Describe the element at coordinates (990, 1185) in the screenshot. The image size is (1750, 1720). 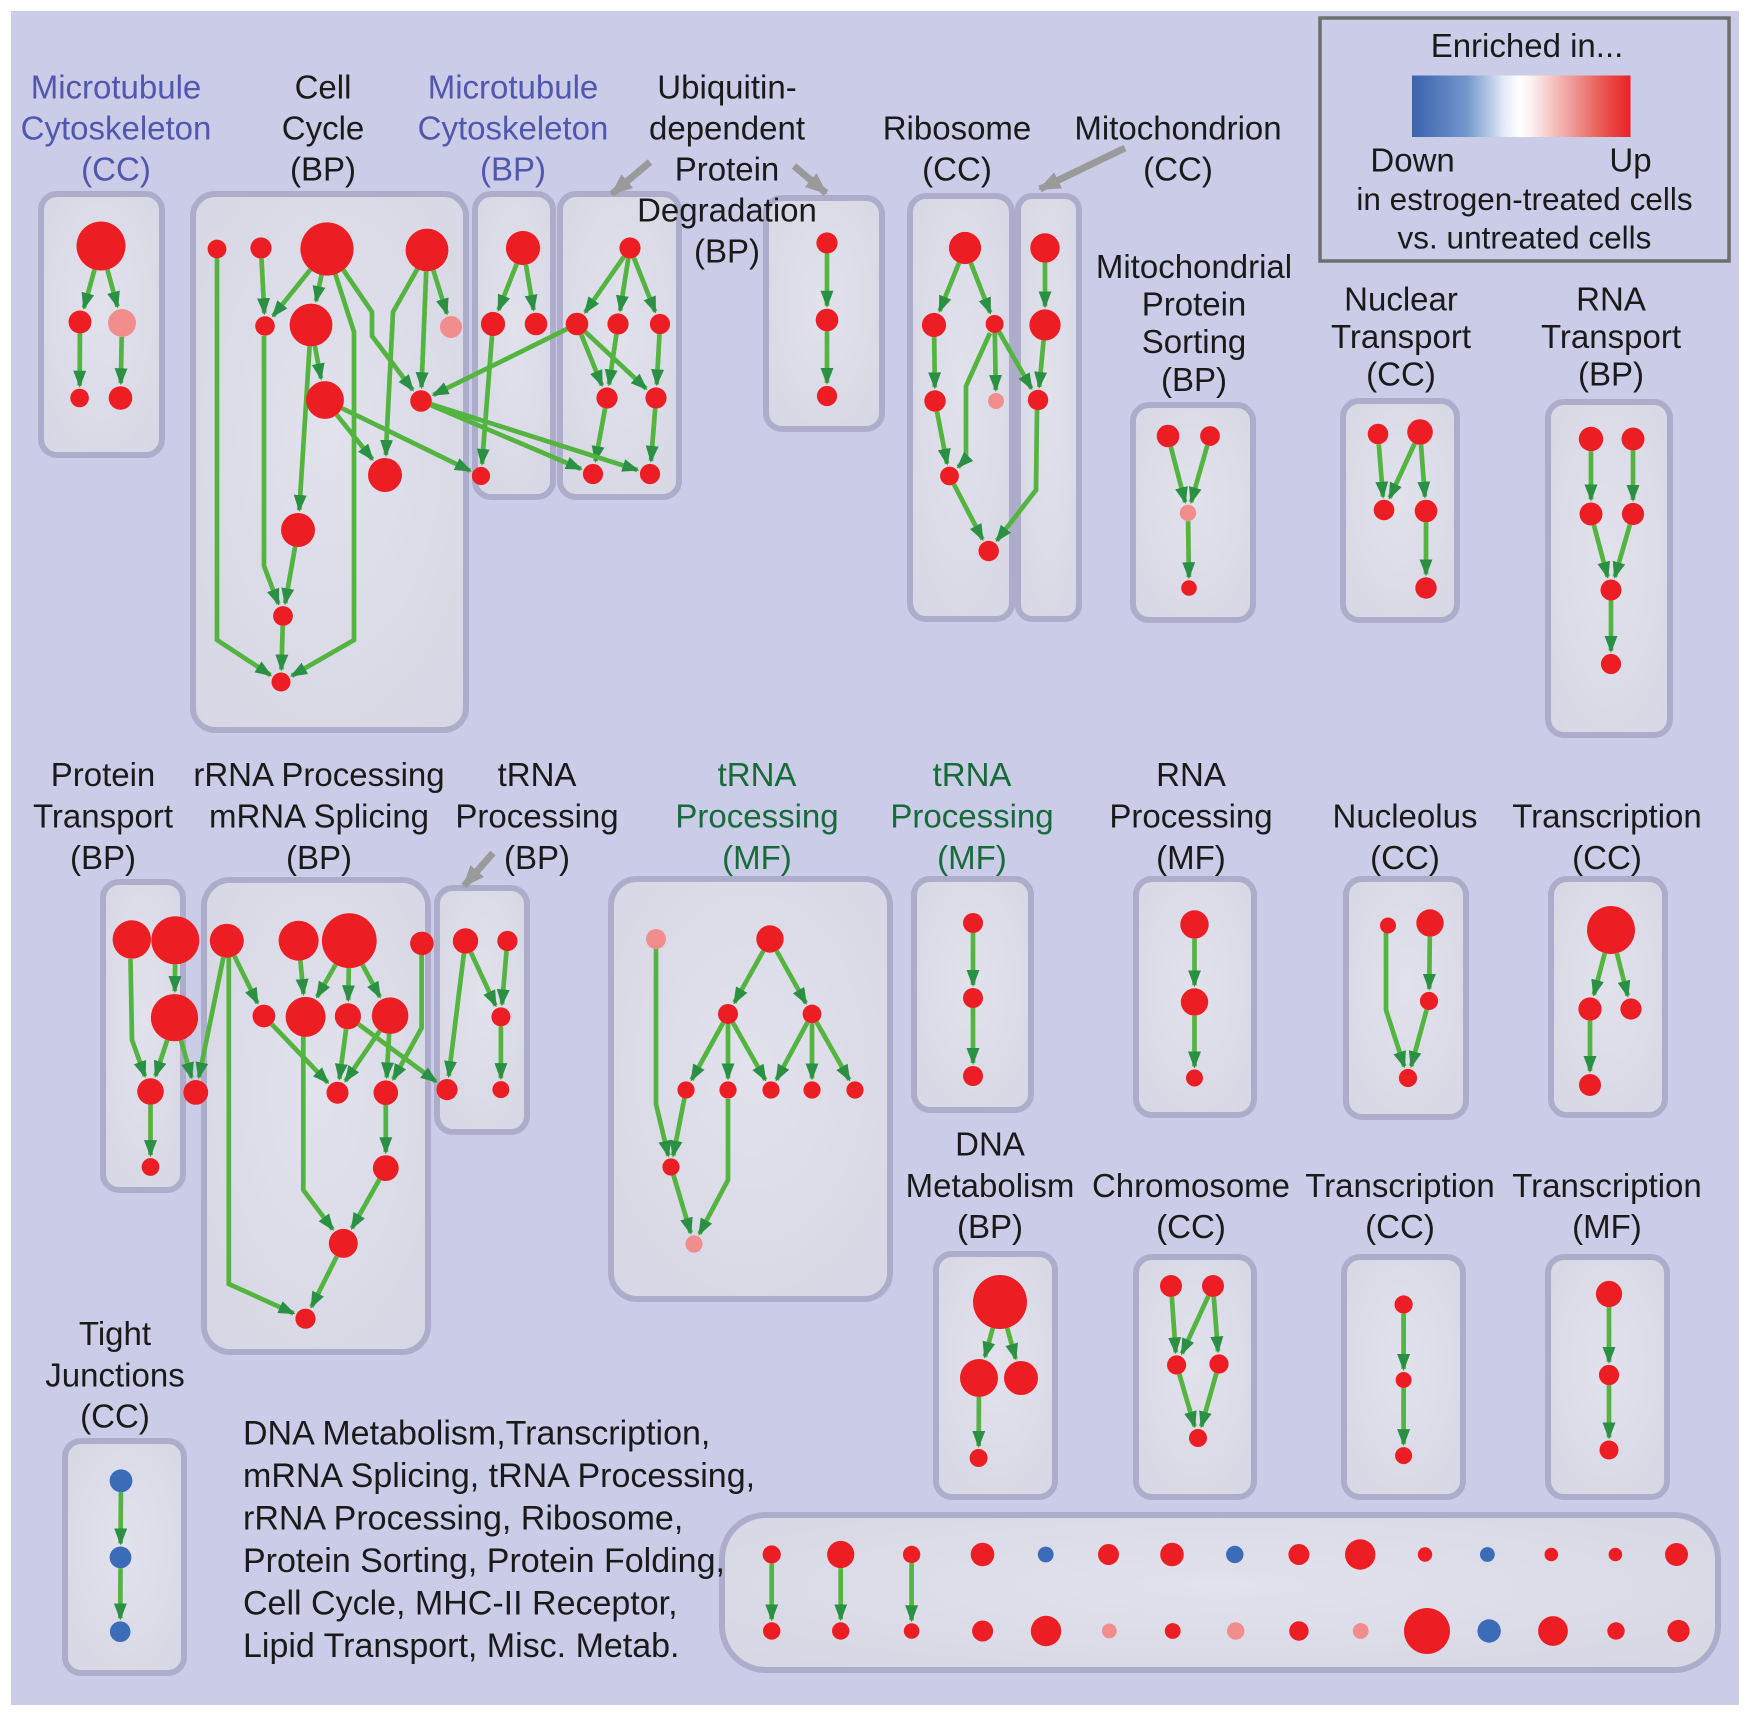
I see `svg-text: Metabolism` at that location.